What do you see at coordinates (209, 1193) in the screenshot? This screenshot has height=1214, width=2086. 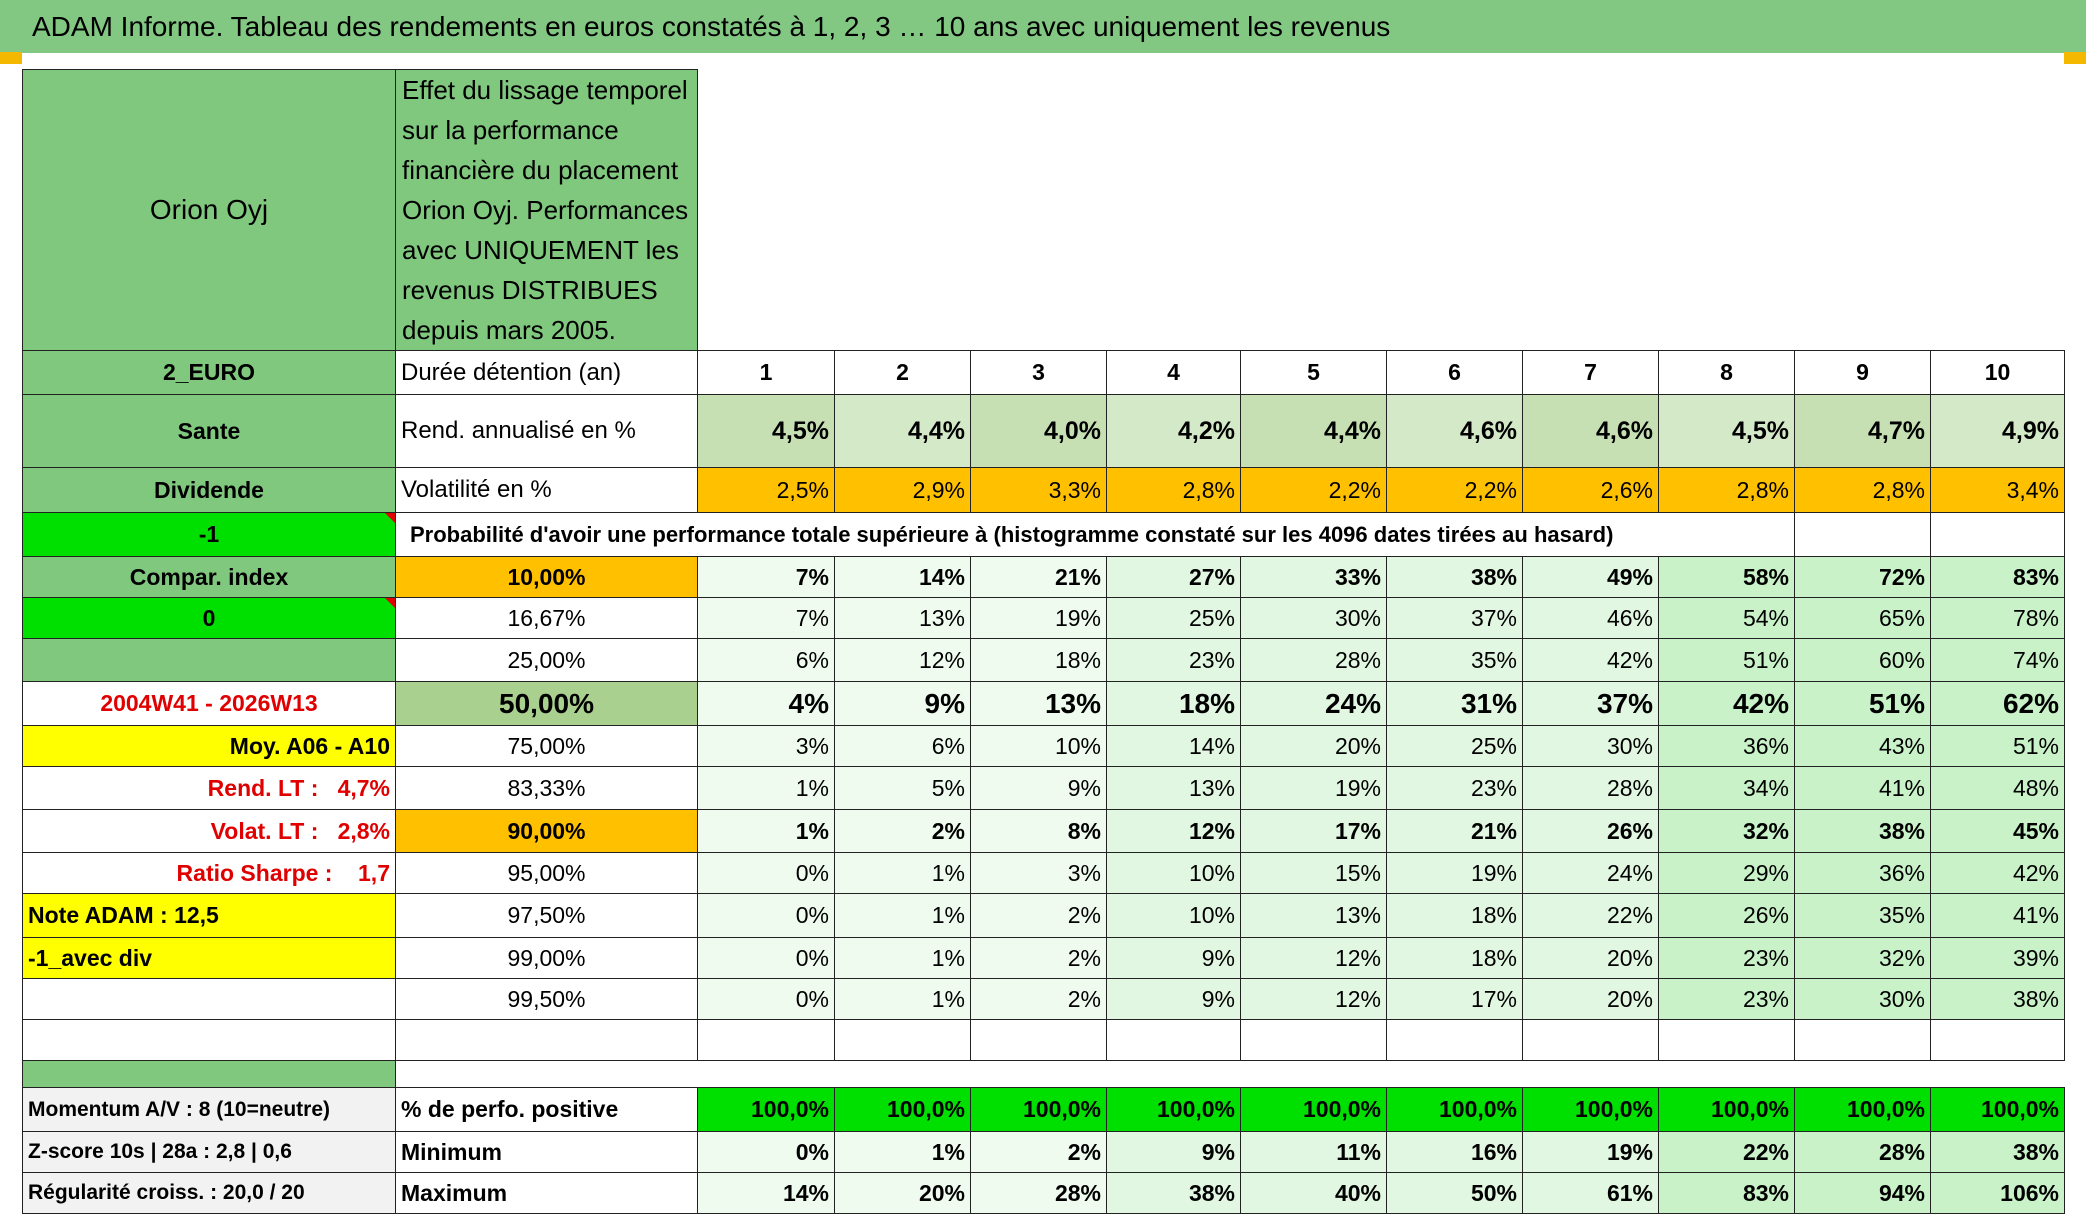 I see `side-label: Régularité croiss. : 20,0 / 20` at bounding box center [209, 1193].